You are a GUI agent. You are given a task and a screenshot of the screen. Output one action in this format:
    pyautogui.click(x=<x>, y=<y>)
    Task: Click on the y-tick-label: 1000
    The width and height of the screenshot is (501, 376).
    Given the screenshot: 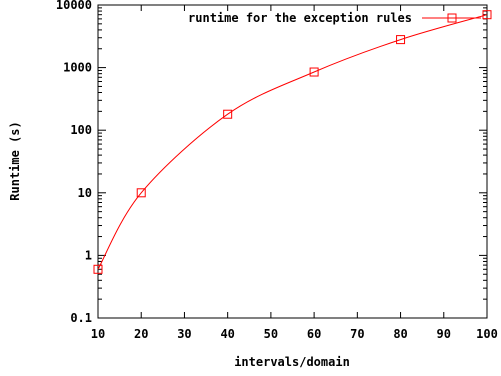 What is the action you would take?
    pyautogui.click(x=77, y=68)
    